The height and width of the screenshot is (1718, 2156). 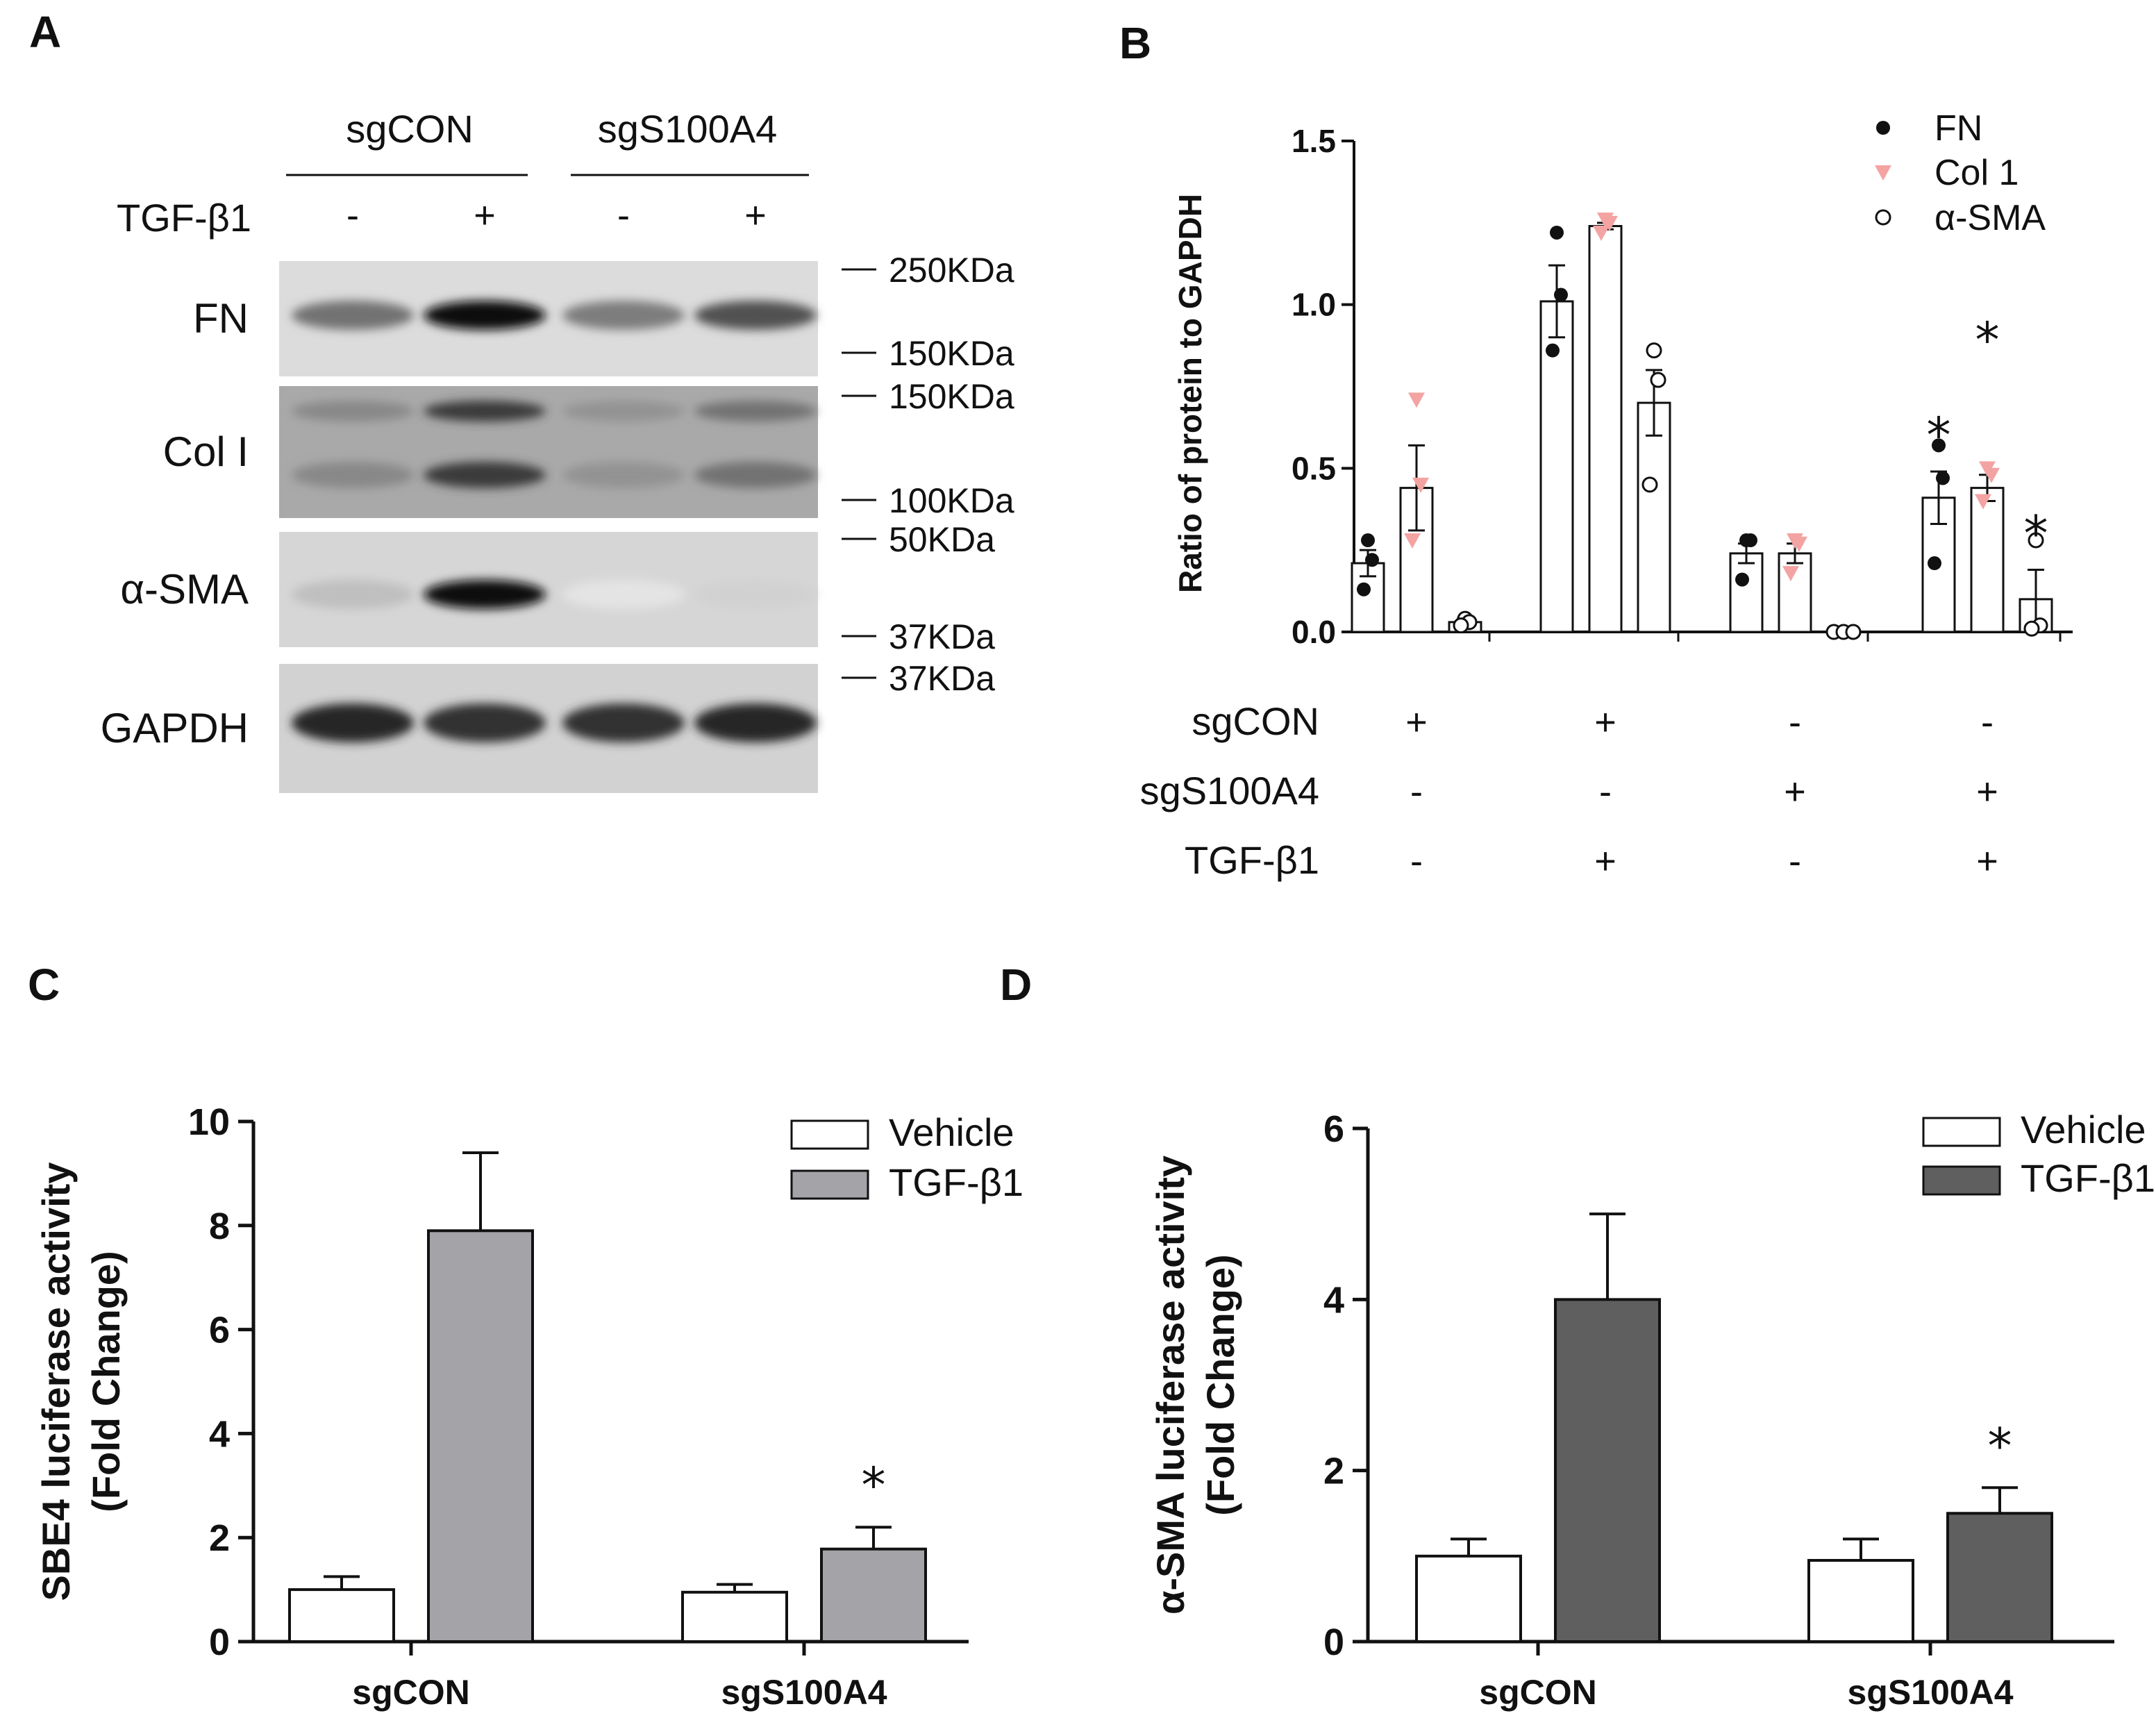 What do you see at coordinates (185, 589) in the screenshot?
I see `blot-label: α-SMA` at bounding box center [185, 589].